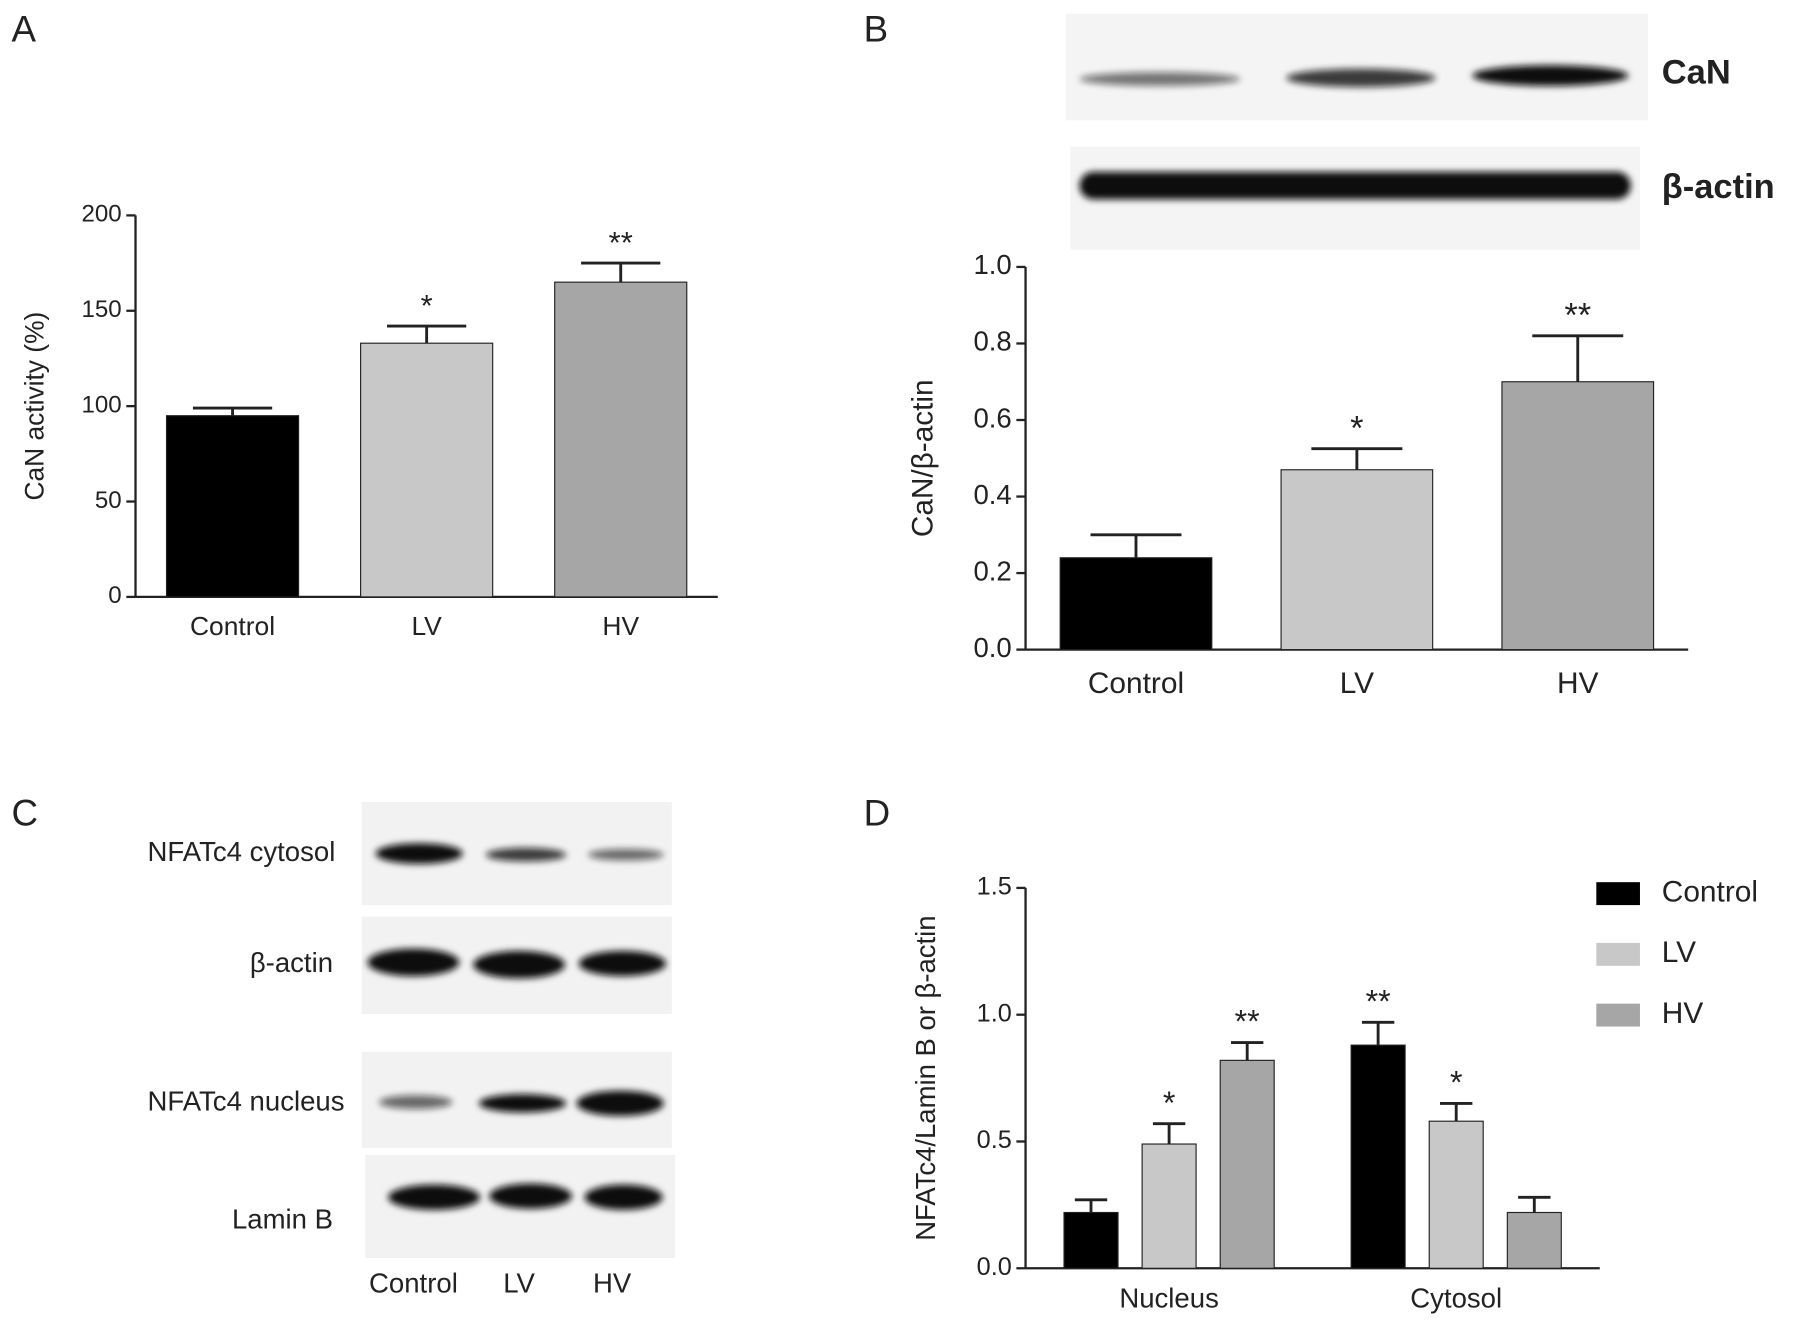  Describe the element at coordinates (922, 458) in the screenshot. I see `y-axis-label: CaN/β-actin` at that location.